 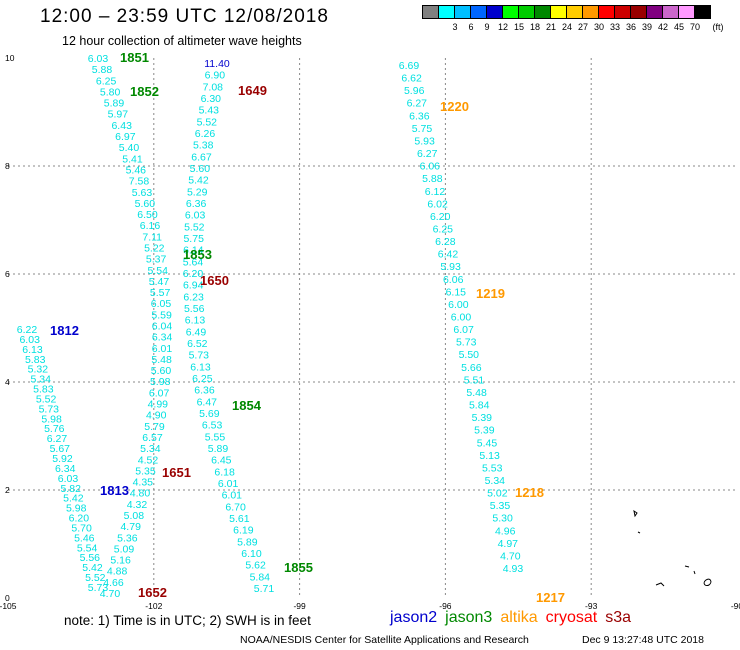 What do you see at coordinates (414, 91) in the screenshot?
I see `wave-height-value: 5.96` at bounding box center [414, 91].